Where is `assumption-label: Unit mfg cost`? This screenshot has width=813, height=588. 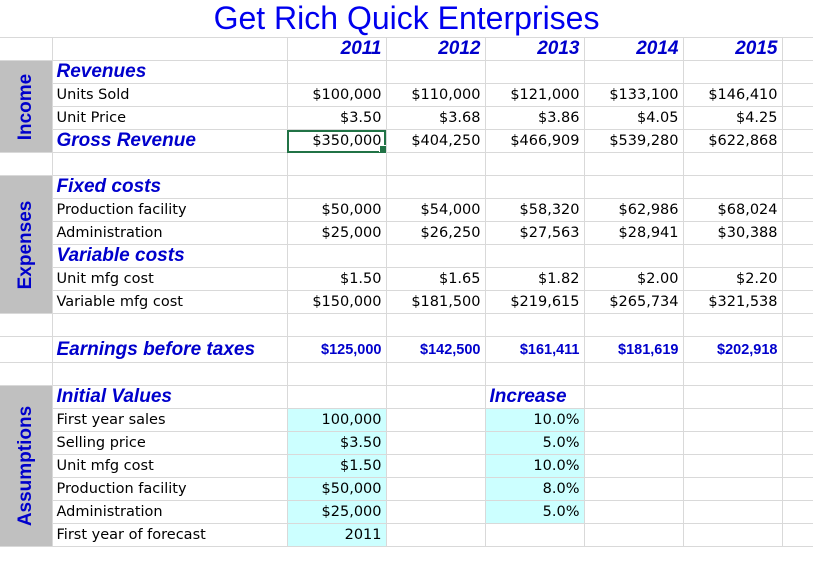 assumption-label: Unit mfg cost is located at coordinates (170, 466).